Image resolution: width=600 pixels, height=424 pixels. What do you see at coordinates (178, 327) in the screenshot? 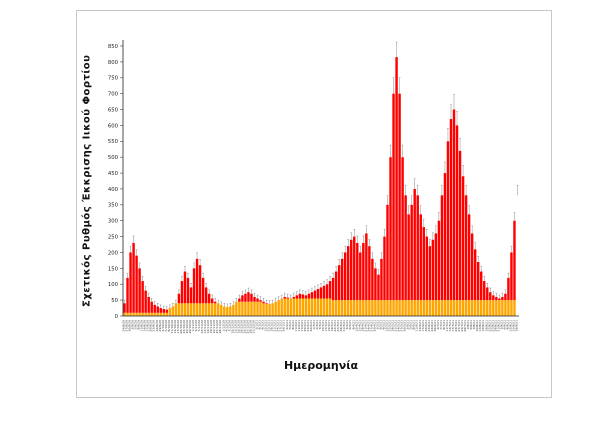
I see `svg-text: 17/10/20` at bounding box center [178, 327].